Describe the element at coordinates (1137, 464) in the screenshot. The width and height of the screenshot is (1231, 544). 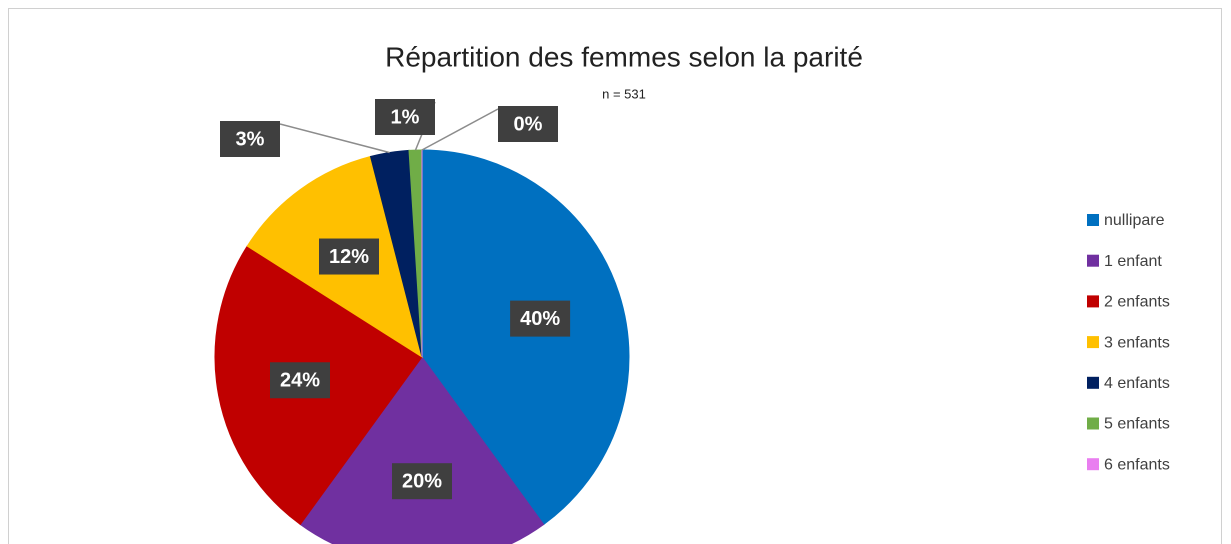
I see `legend-label: 6 enfants` at that location.